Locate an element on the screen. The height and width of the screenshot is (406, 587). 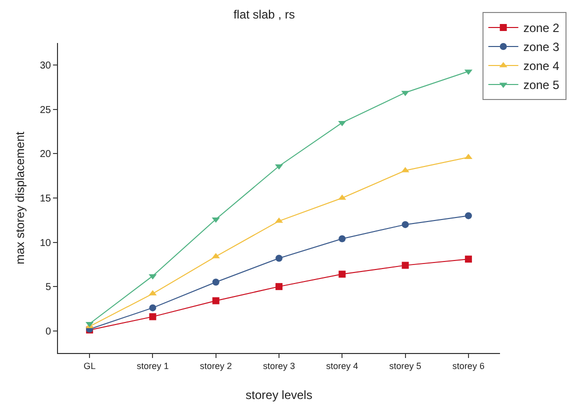
y-tick-label: 10 is located at coordinates (46, 243).